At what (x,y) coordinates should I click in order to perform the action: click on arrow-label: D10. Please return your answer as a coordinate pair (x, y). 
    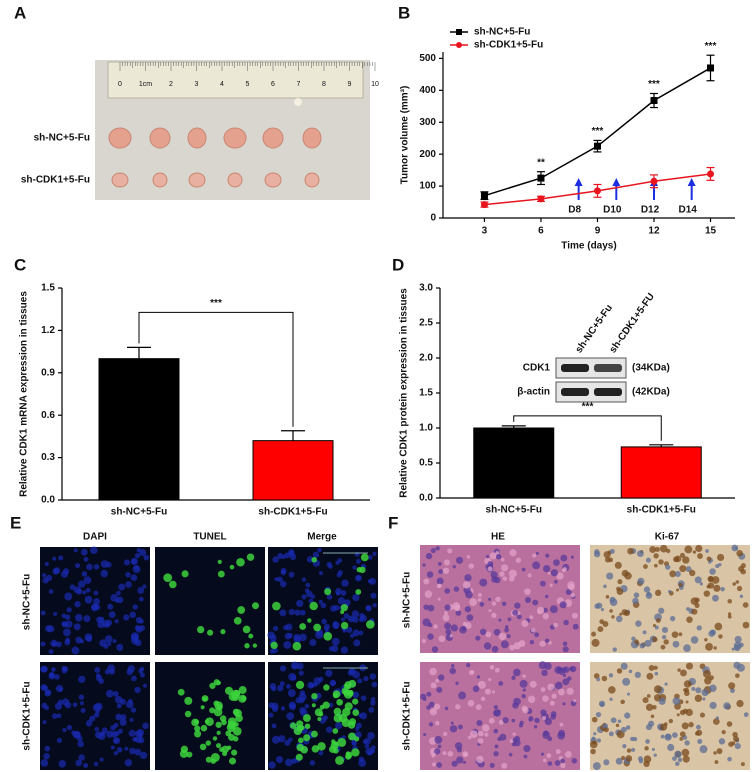
    Looking at the image, I should click on (612, 210).